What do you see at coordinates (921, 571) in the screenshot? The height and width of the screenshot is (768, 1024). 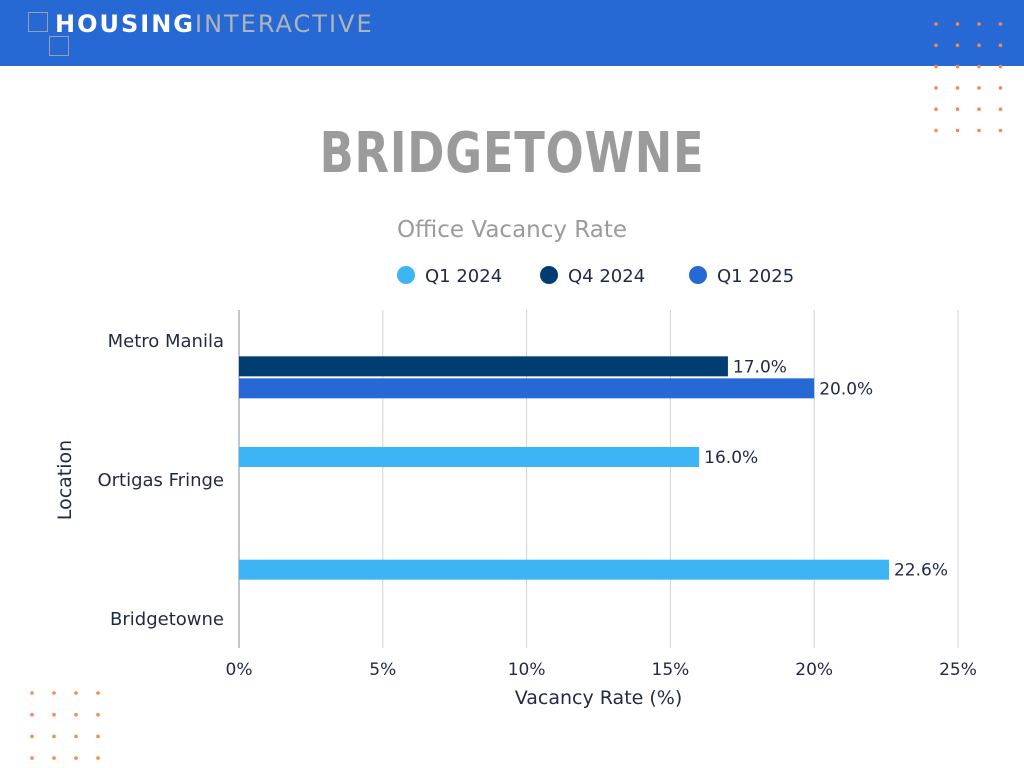 I see `bar-data-label: 22.6%` at bounding box center [921, 571].